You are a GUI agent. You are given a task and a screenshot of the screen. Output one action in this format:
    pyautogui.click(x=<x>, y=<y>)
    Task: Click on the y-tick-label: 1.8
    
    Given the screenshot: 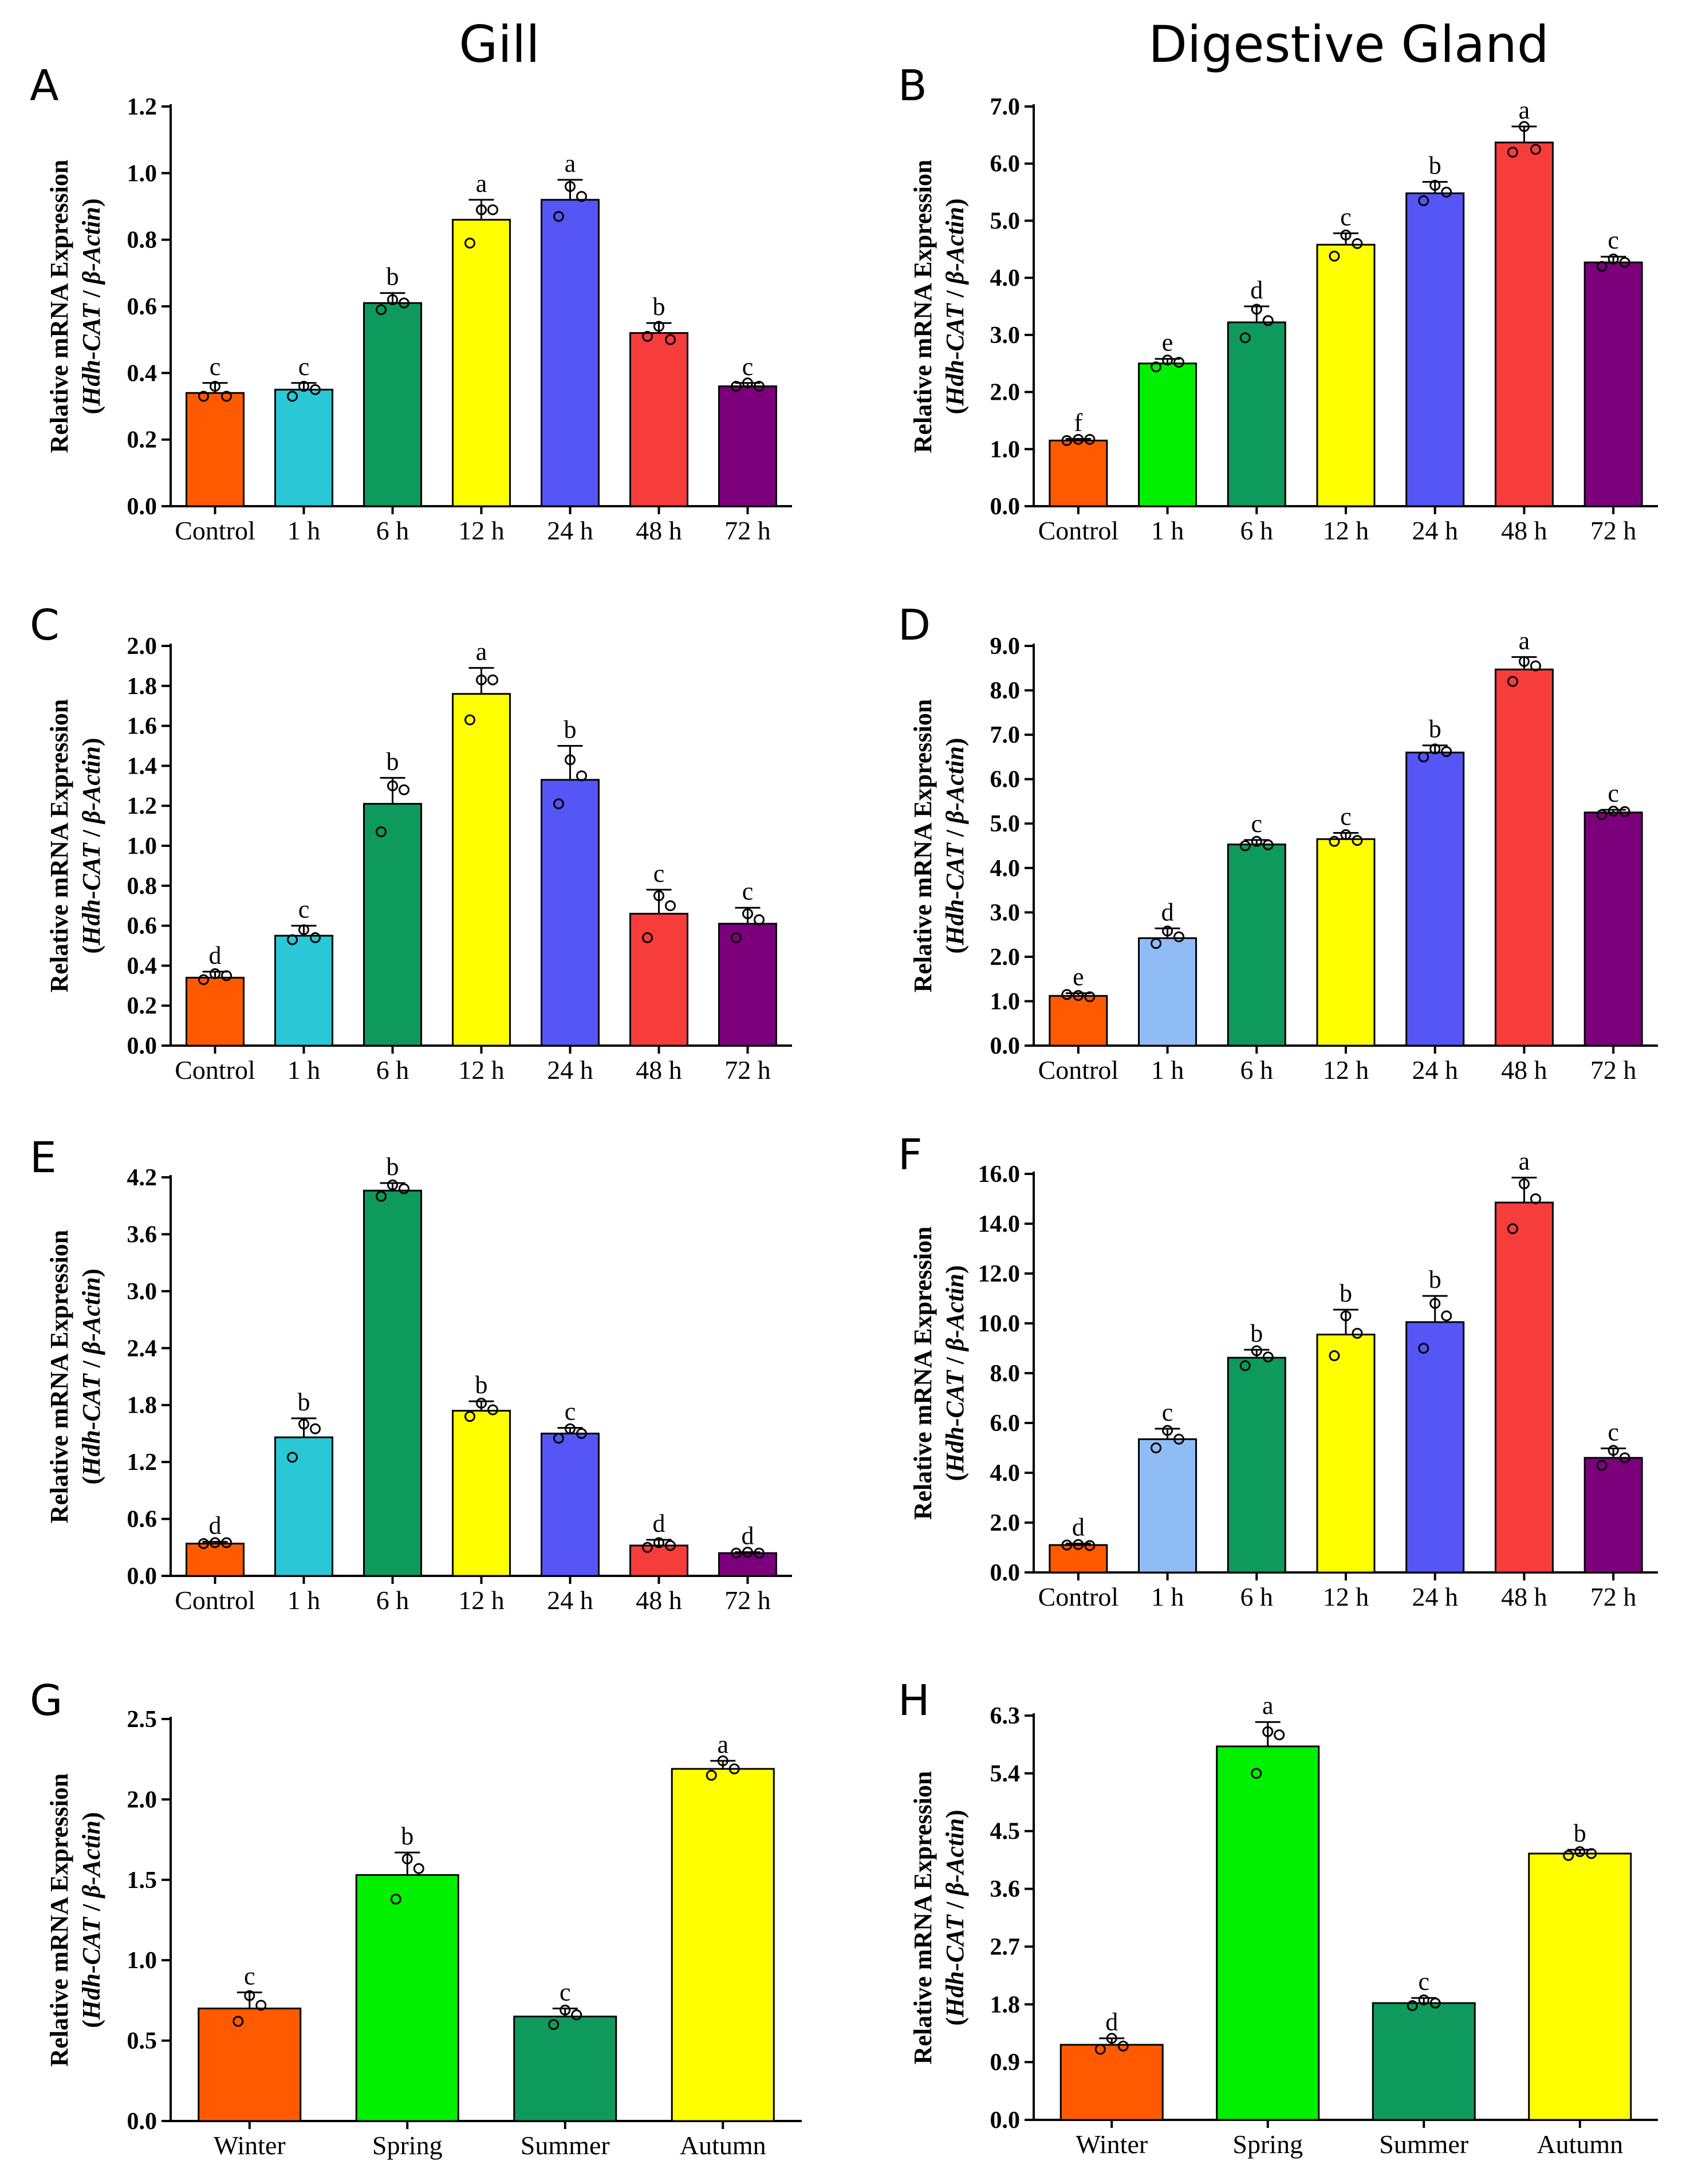 What is the action you would take?
    pyautogui.click(x=1005, y=2005)
    